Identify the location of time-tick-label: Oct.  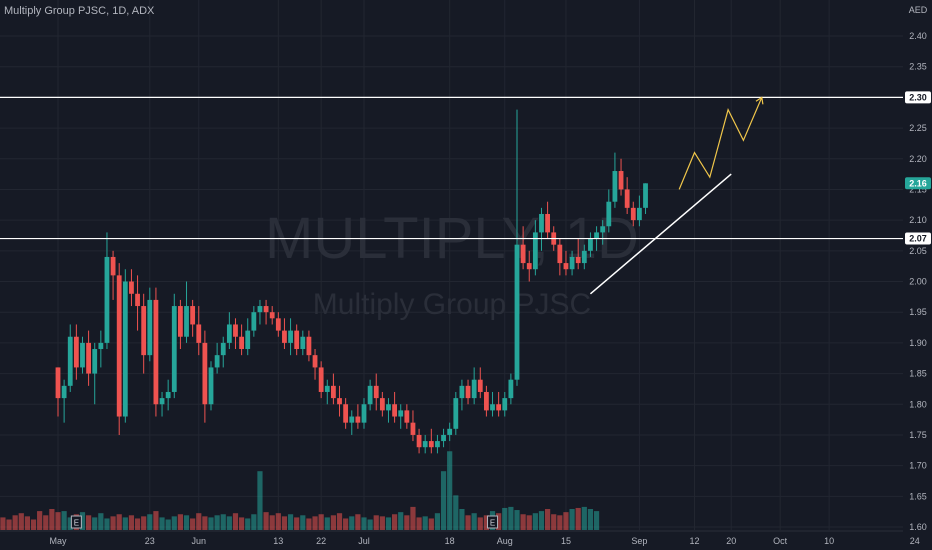
(780, 541).